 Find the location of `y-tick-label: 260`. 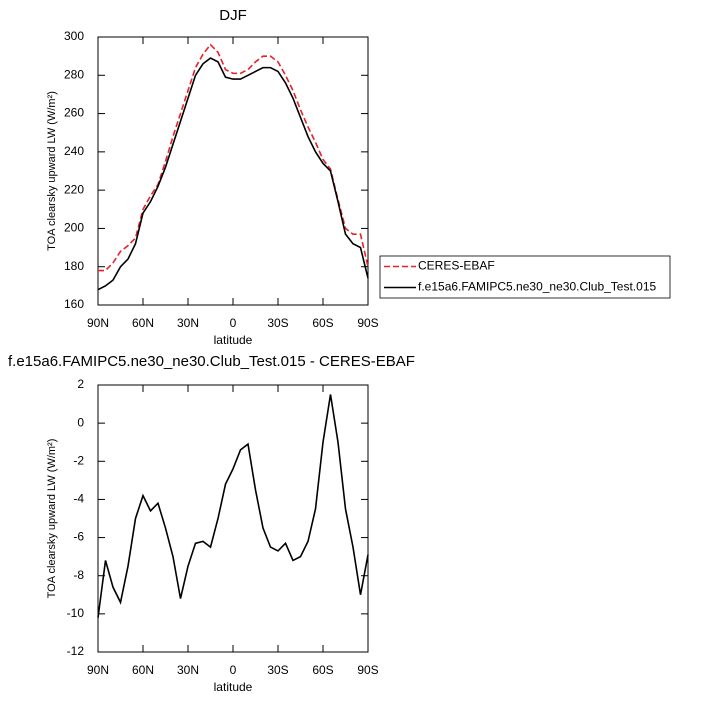

y-tick-label: 260 is located at coordinates (74, 113).